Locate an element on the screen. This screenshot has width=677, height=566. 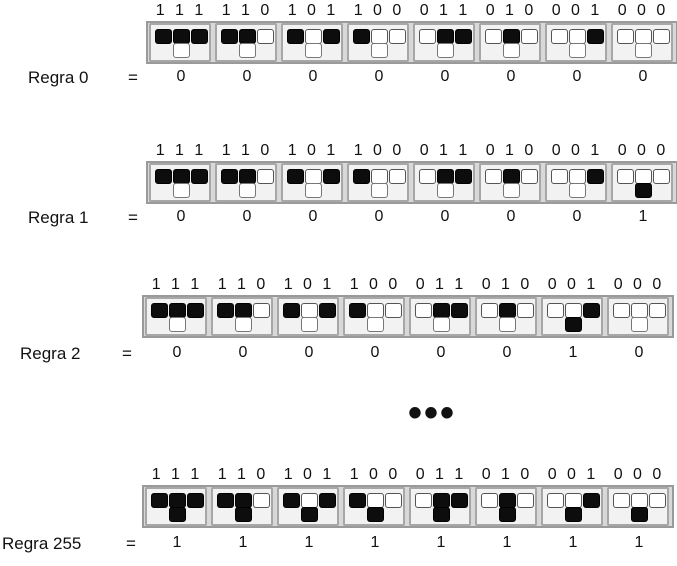
rule-label: Regra 2 is located at coordinates (50, 353).